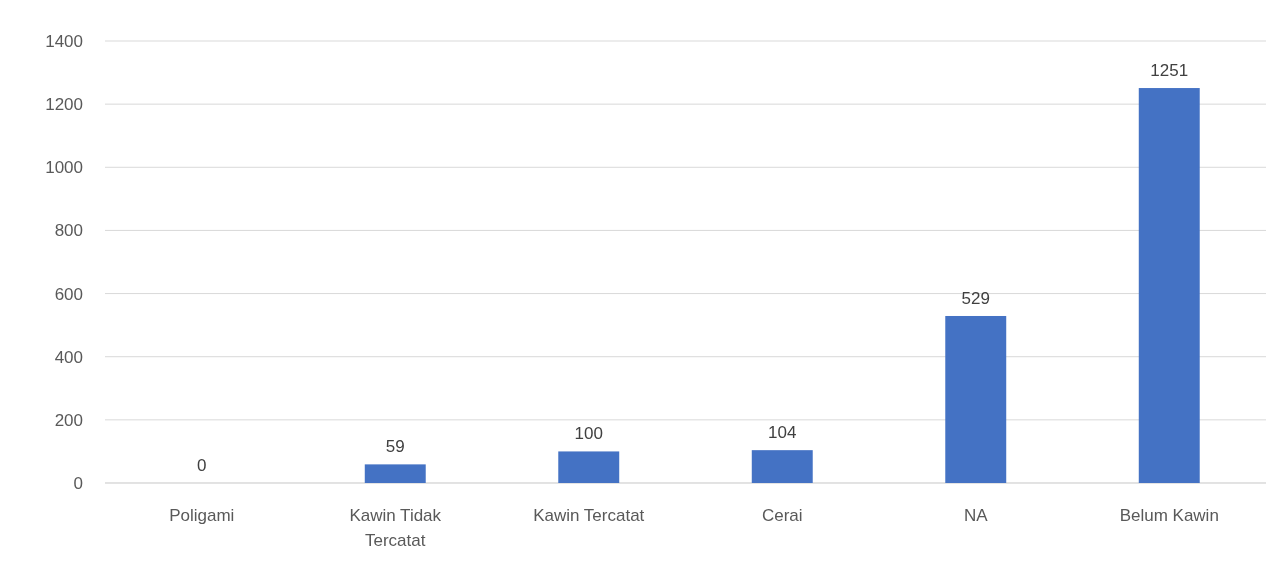 Image resolution: width=1285 pixels, height=561 pixels. What do you see at coordinates (68, 420) in the screenshot?
I see `y-tick-label: 200` at bounding box center [68, 420].